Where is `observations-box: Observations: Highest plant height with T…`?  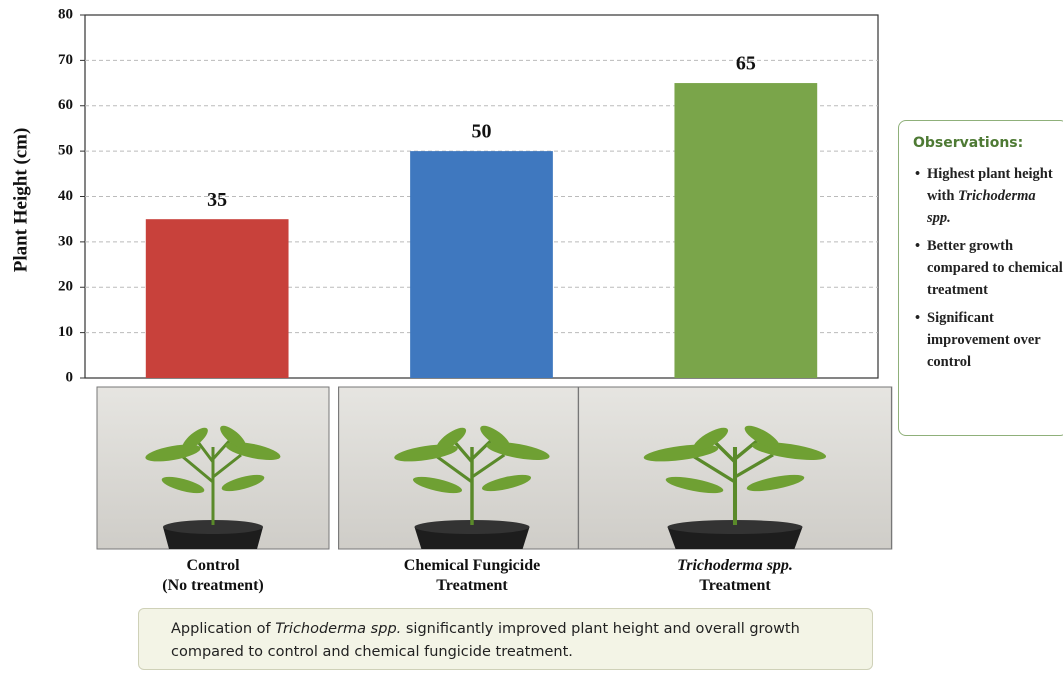
observations-box: Observations: Highest plant height with T… is located at coordinates (980, 278).